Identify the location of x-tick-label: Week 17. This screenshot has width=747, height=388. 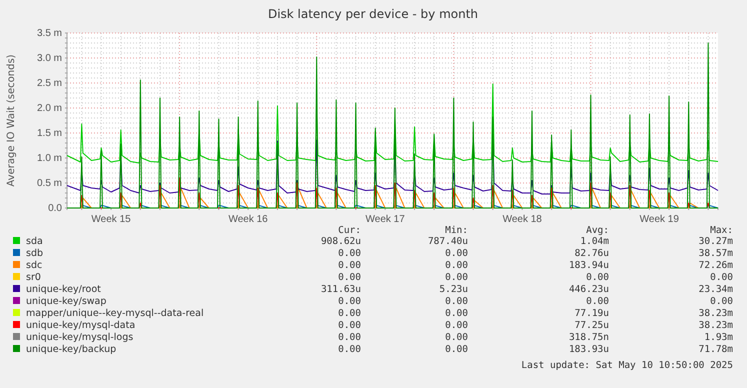
(386, 219).